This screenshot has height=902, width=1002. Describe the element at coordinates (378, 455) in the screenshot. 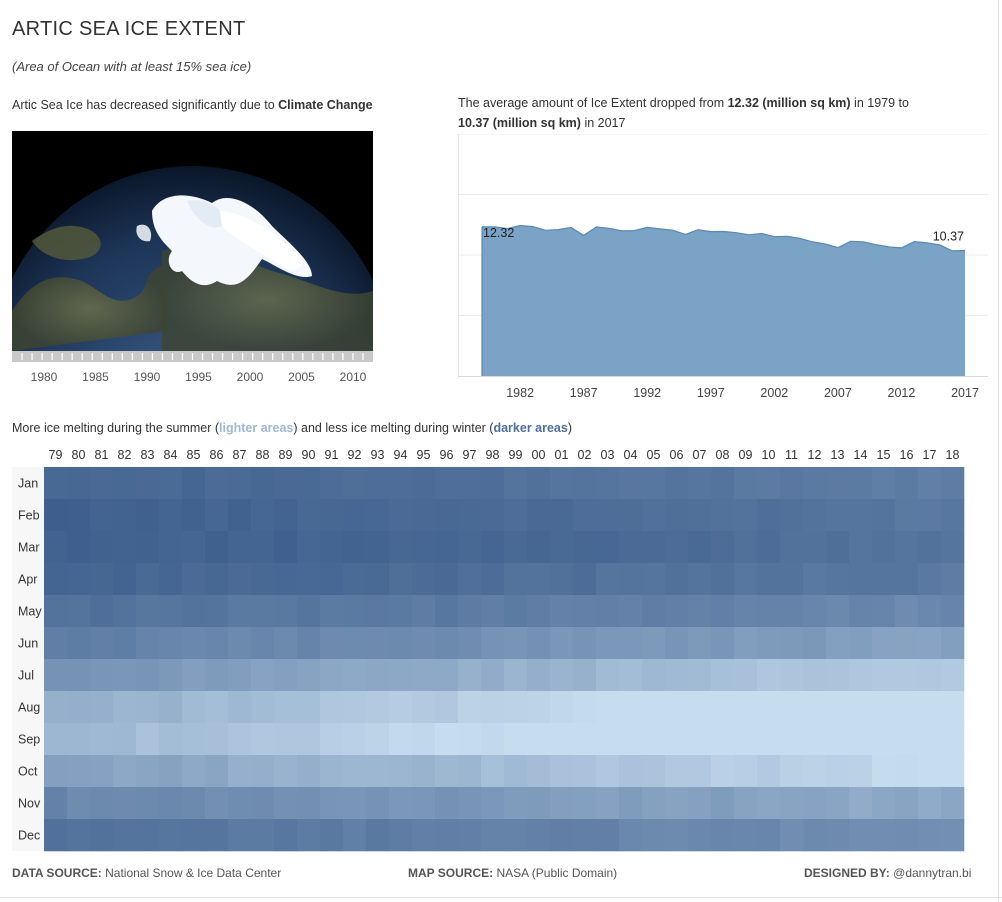

I see `heatmap-column-label: 93` at that location.